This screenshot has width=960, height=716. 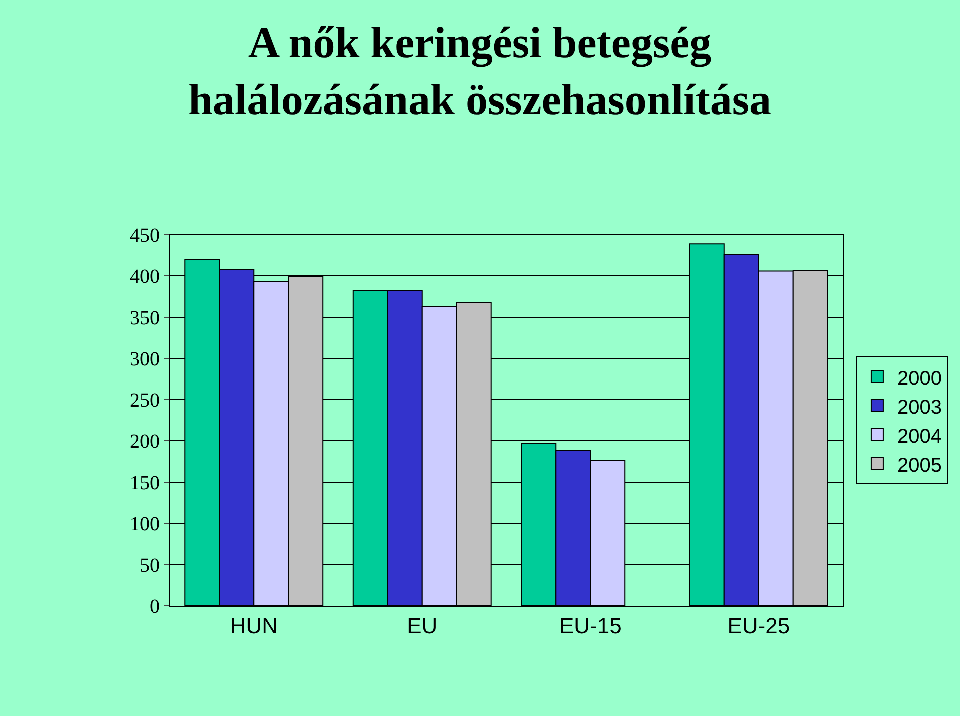 What do you see at coordinates (145, 442) in the screenshot?
I see `y-tick-label: 200` at bounding box center [145, 442].